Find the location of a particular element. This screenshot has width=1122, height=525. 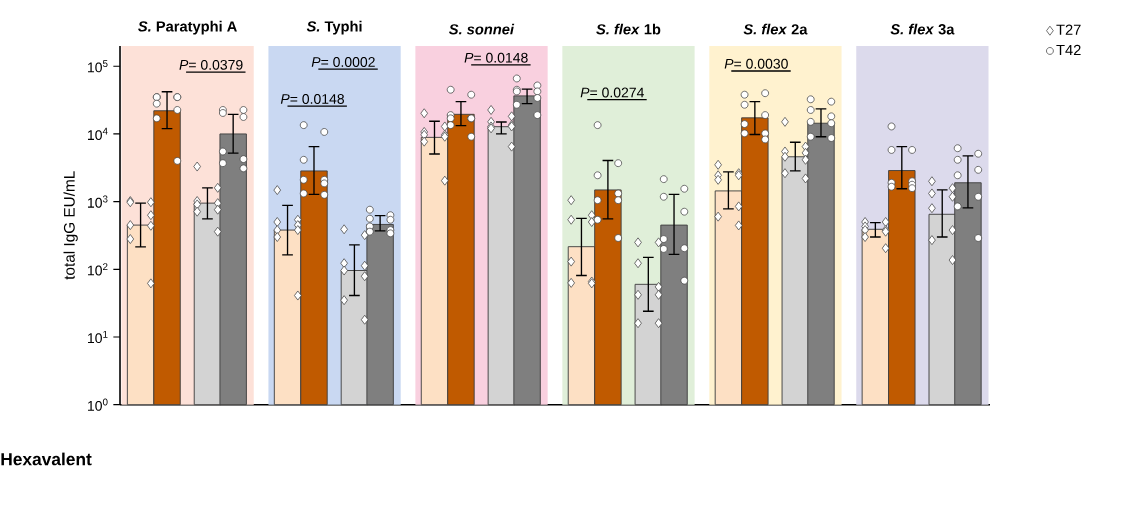

y-tick-label: 10$^{1}$ is located at coordinates (98, 337).